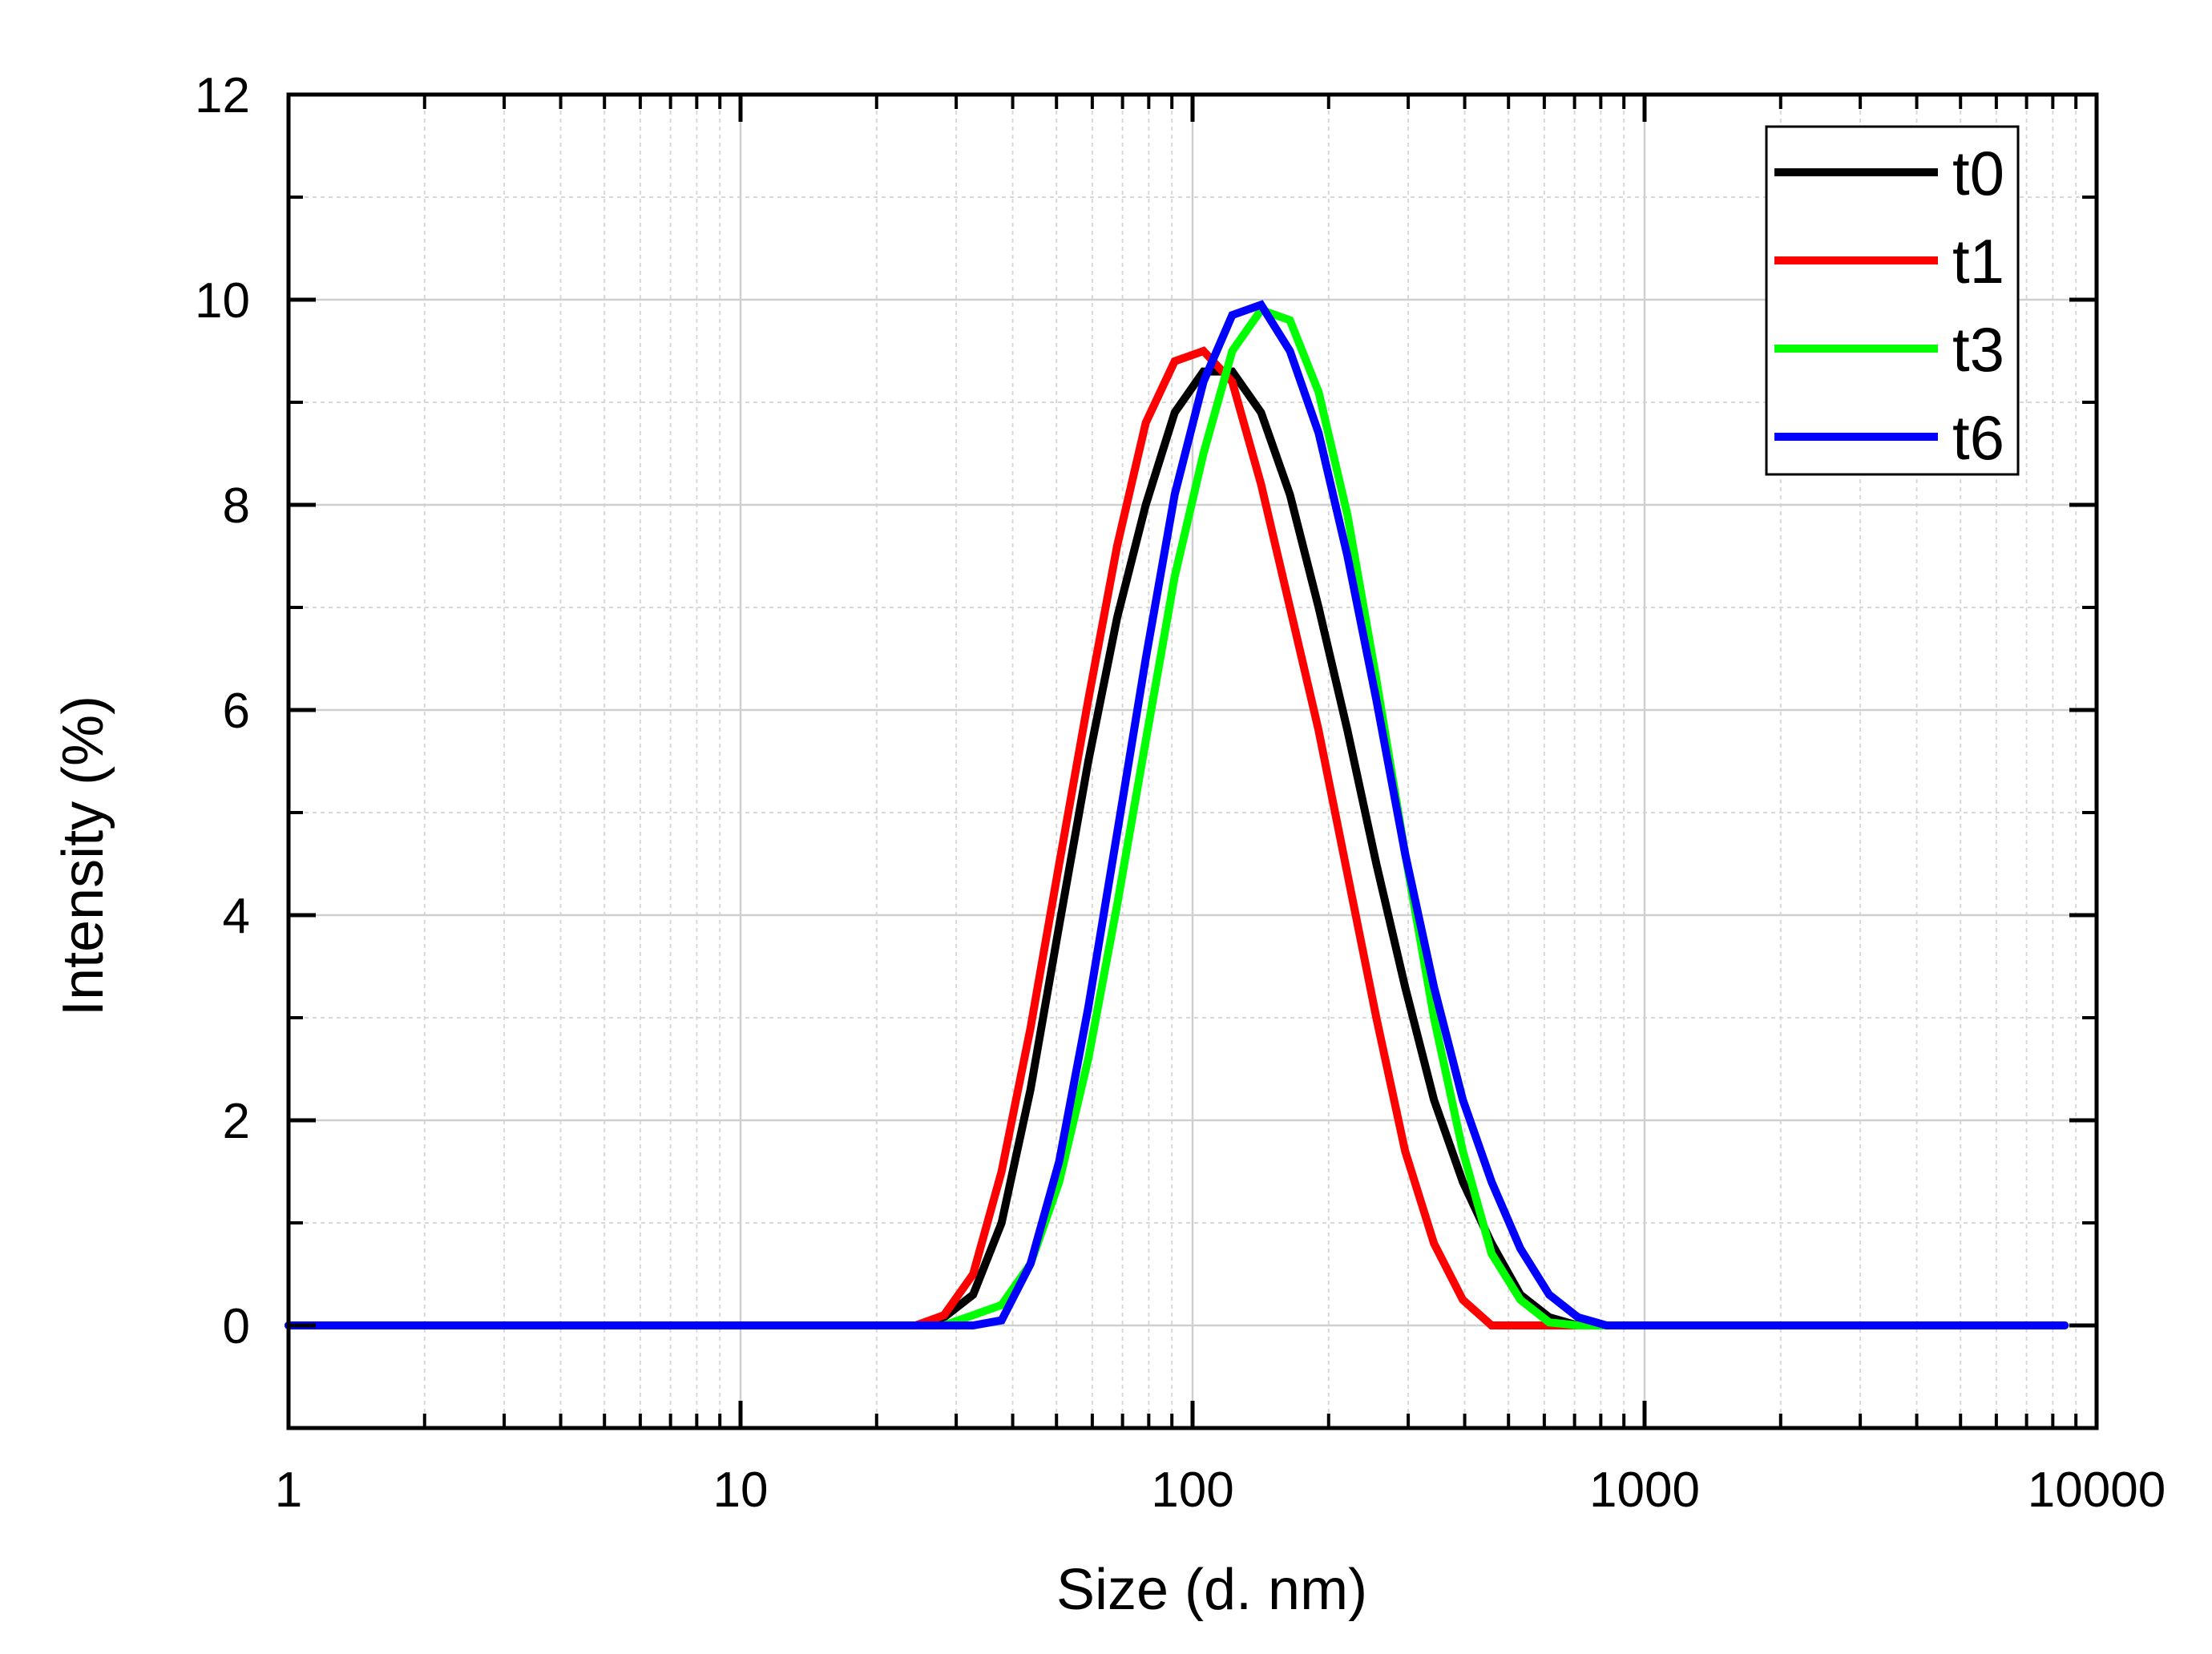 The image size is (2212, 1654). I want to click on legend: t0 t1 t3 t6, so click(1892, 300).